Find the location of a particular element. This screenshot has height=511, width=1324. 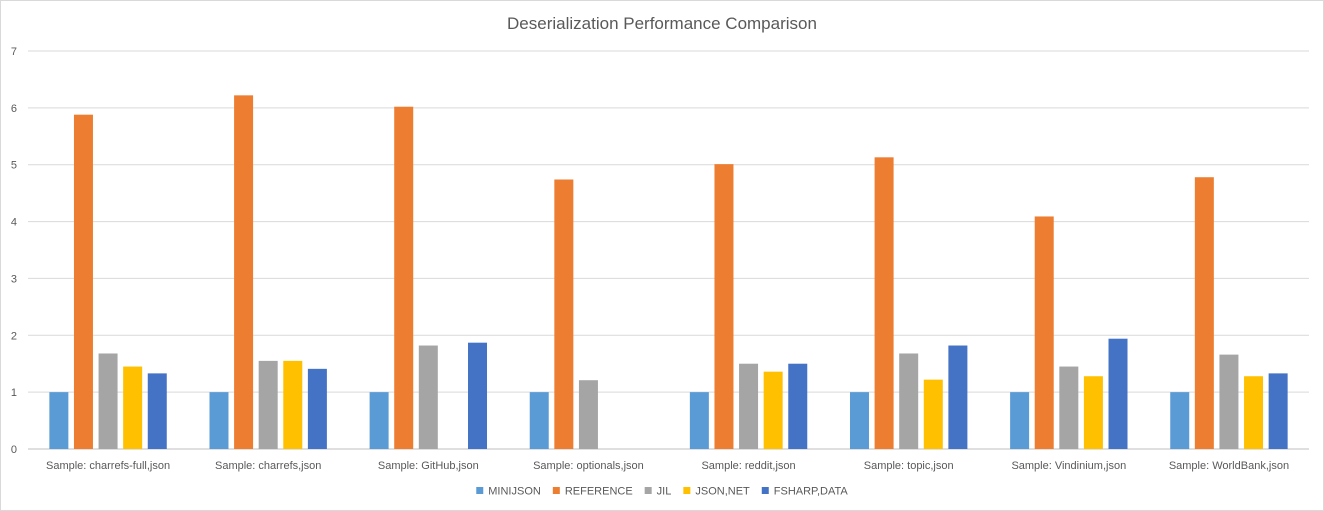

legend-label: REFERENCE is located at coordinates (599, 492).